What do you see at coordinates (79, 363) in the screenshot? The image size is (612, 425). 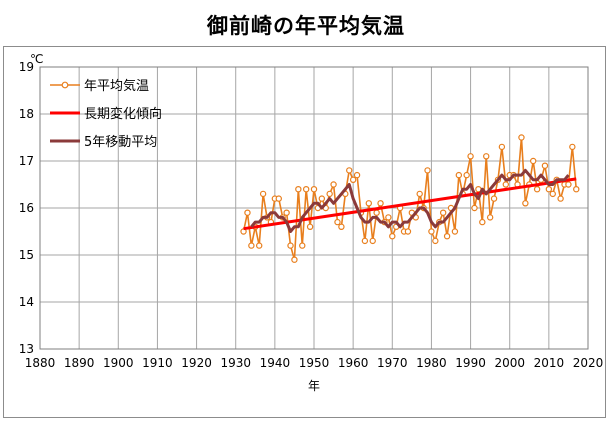 I see `x-tick-label-1890: 1890` at bounding box center [79, 363].